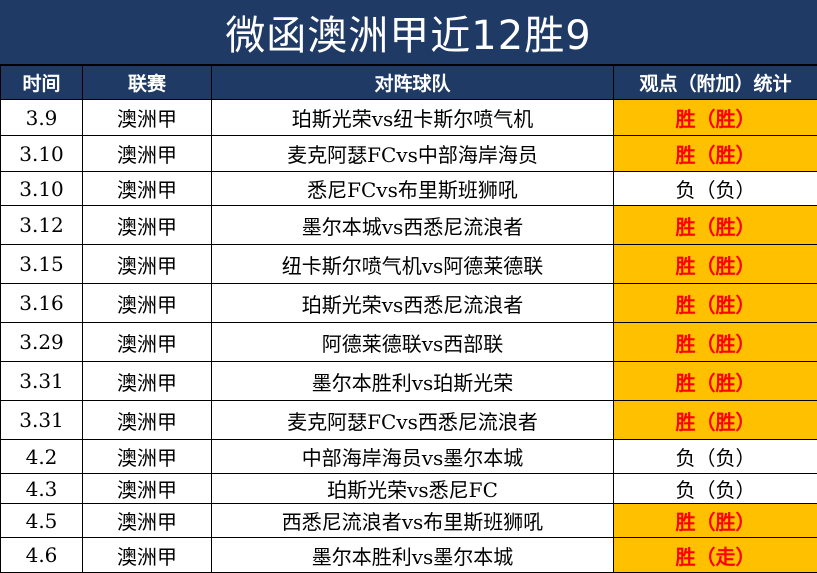  What do you see at coordinates (412, 342) in the screenshot?
I see `cell-match: 阿德莱德联vs西部联` at bounding box center [412, 342].